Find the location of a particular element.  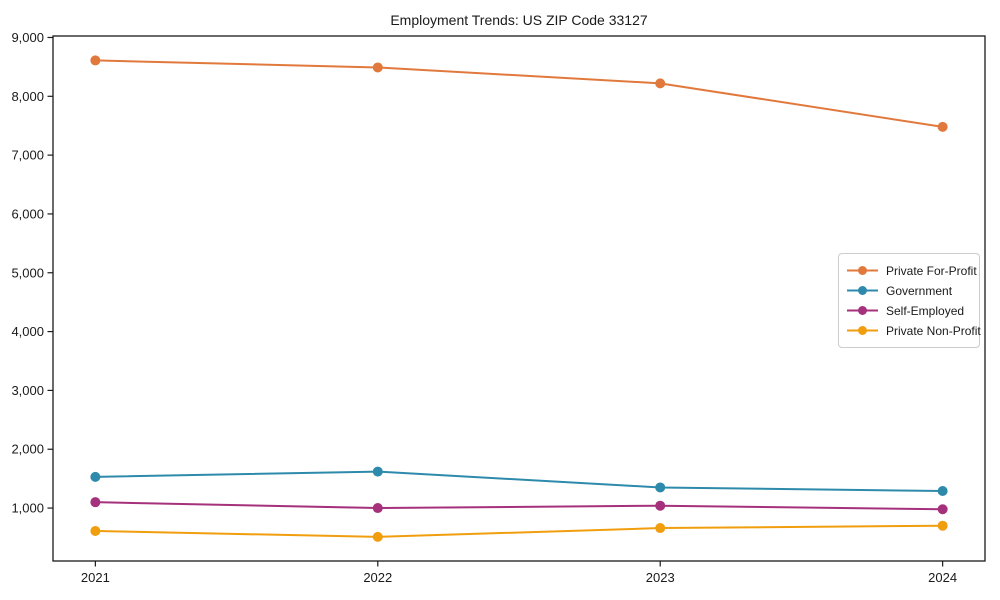

y-tick-label: 7,000 is located at coordinates (27, 155).